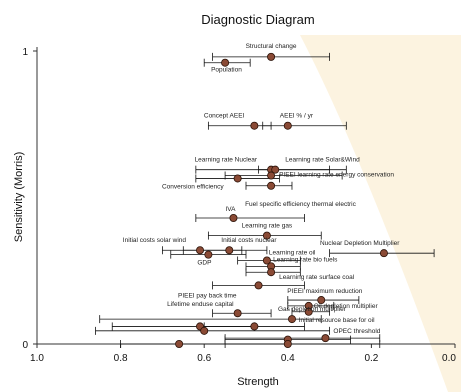  Describe the element at coordinates (356, 331) in the screenshot. I see `point-label: OPEC threshold` at that location.